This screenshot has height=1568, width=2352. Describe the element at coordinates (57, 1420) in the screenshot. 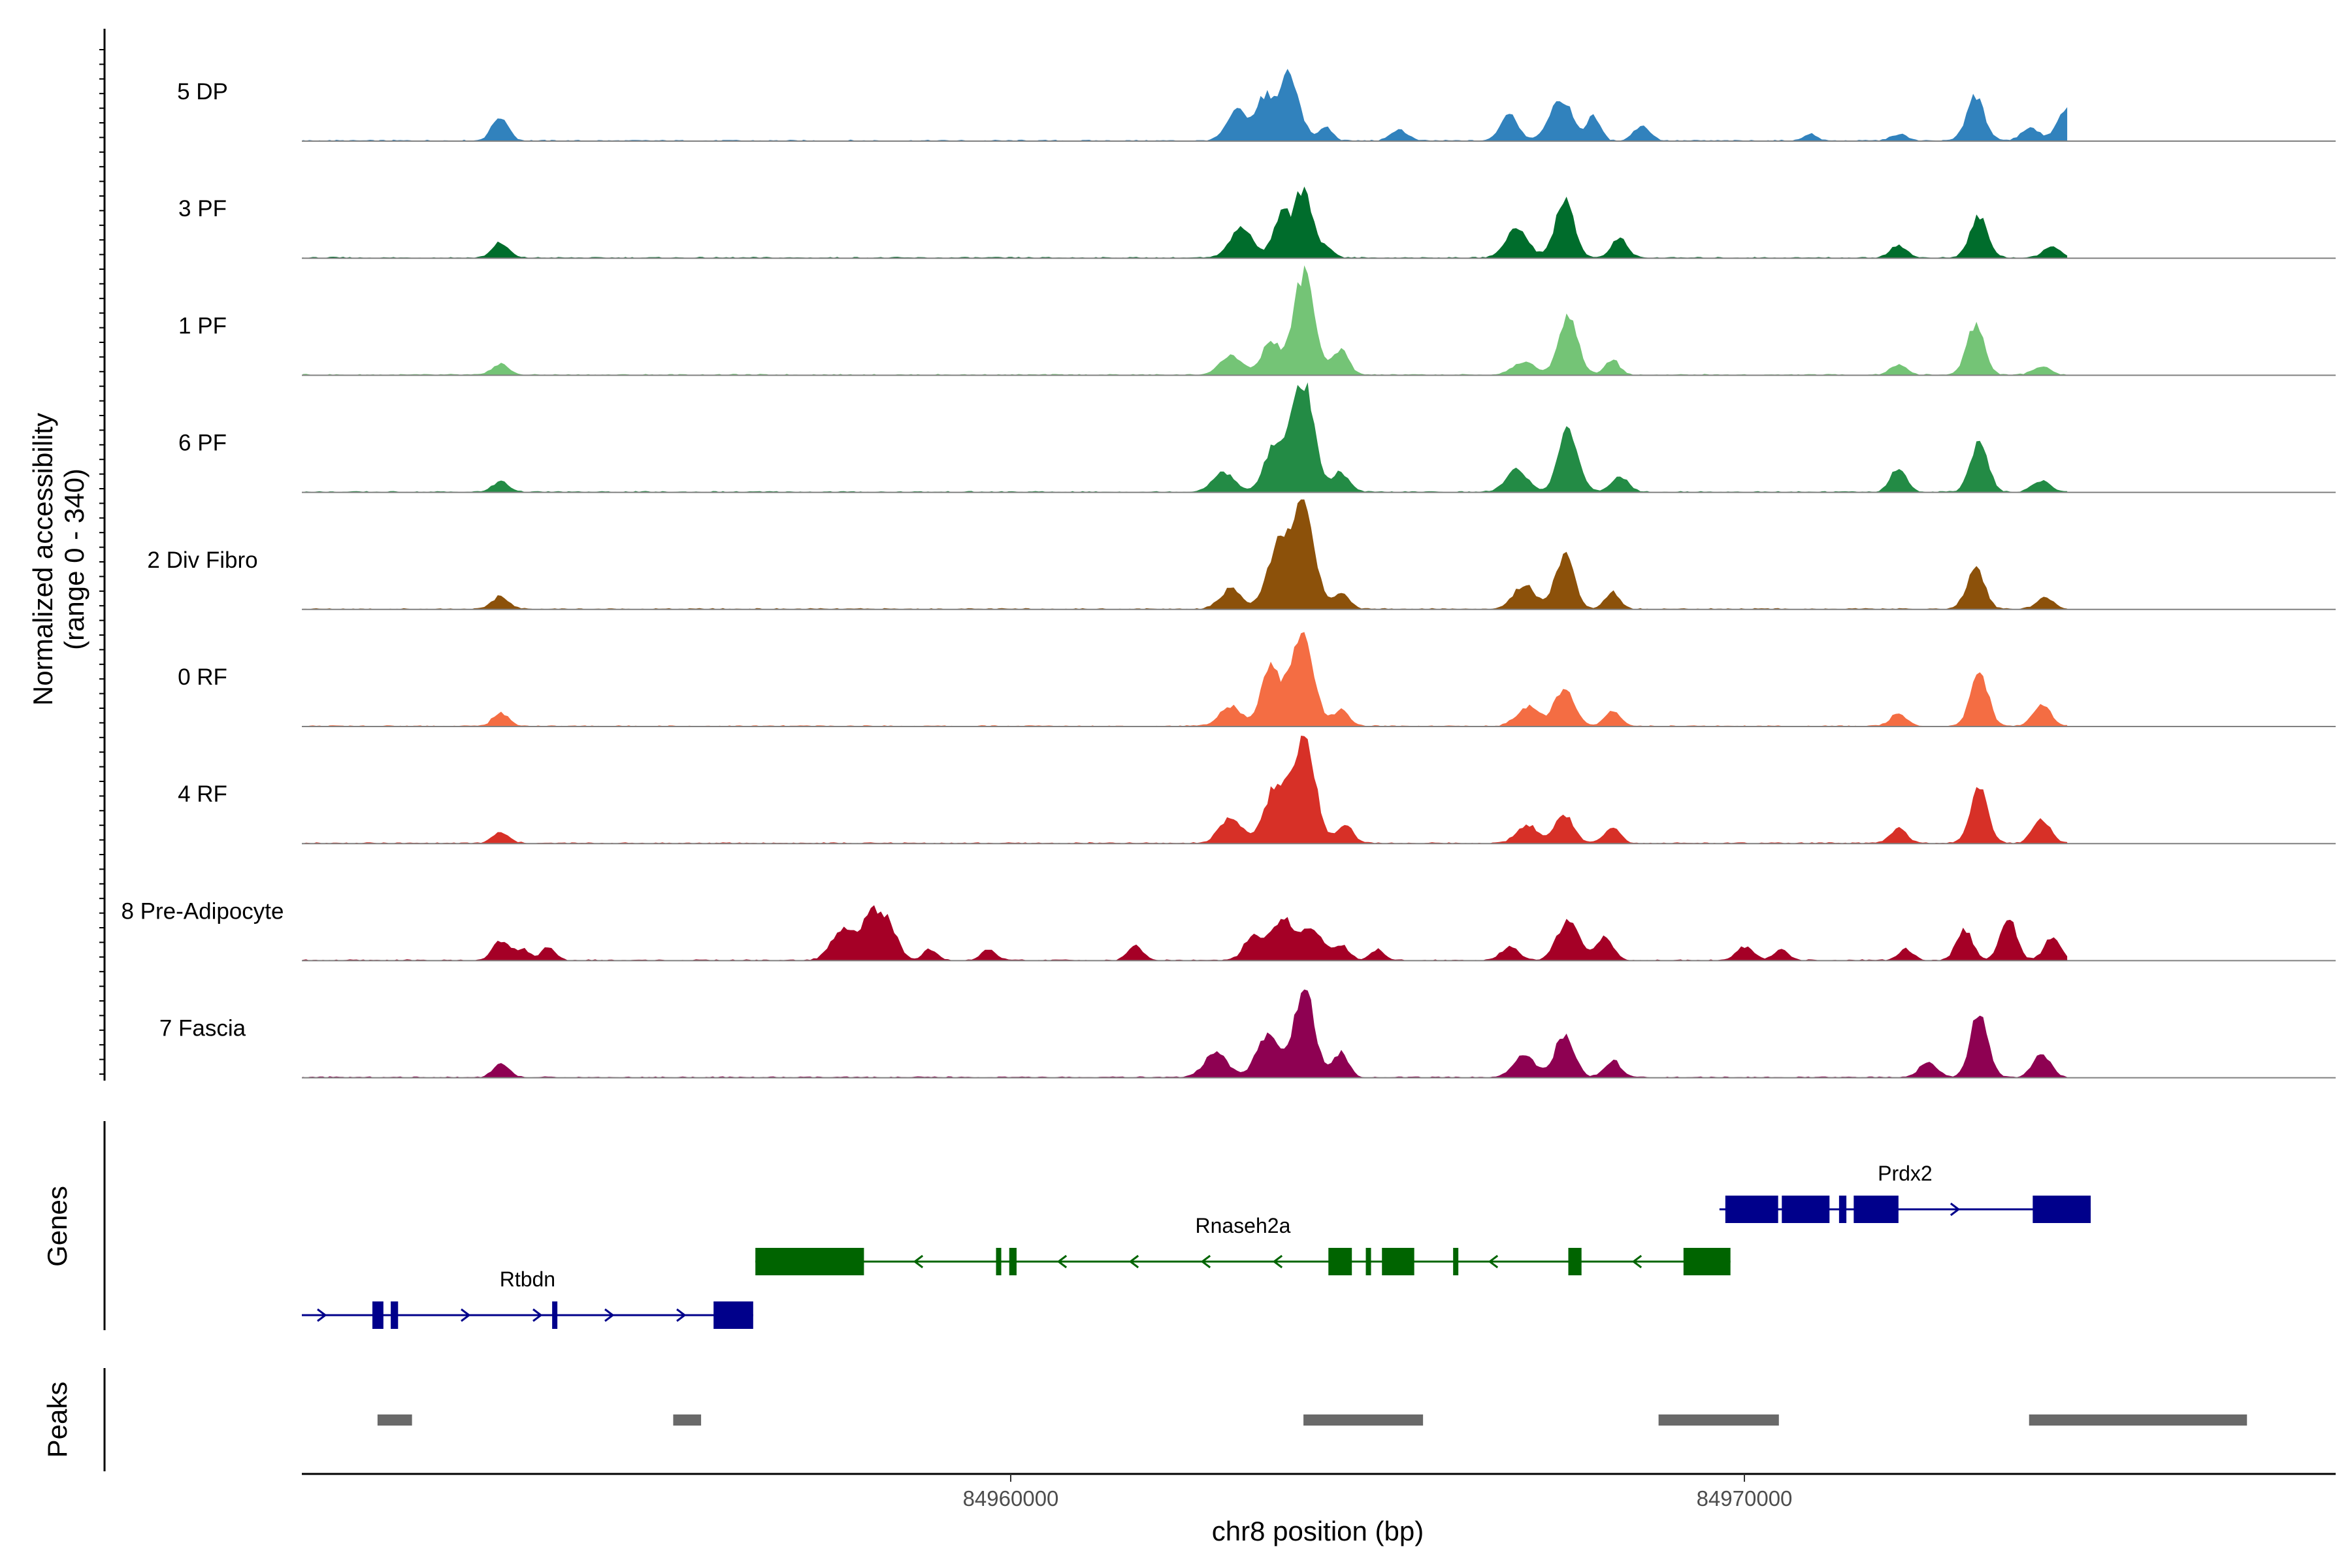

I see `peaks-axis-title: Peaks` at that location.